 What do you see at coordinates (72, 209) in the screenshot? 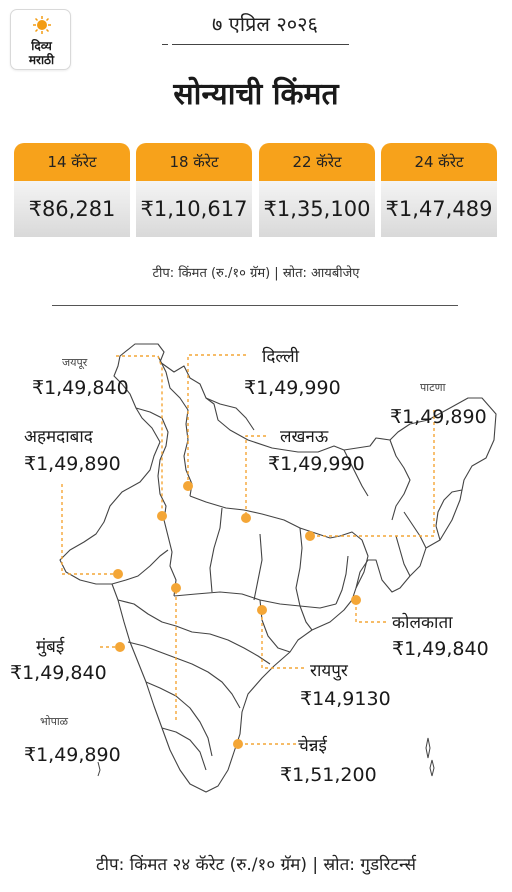
I see `karat-price: ₹86,281` at bounding box center [72, 209].